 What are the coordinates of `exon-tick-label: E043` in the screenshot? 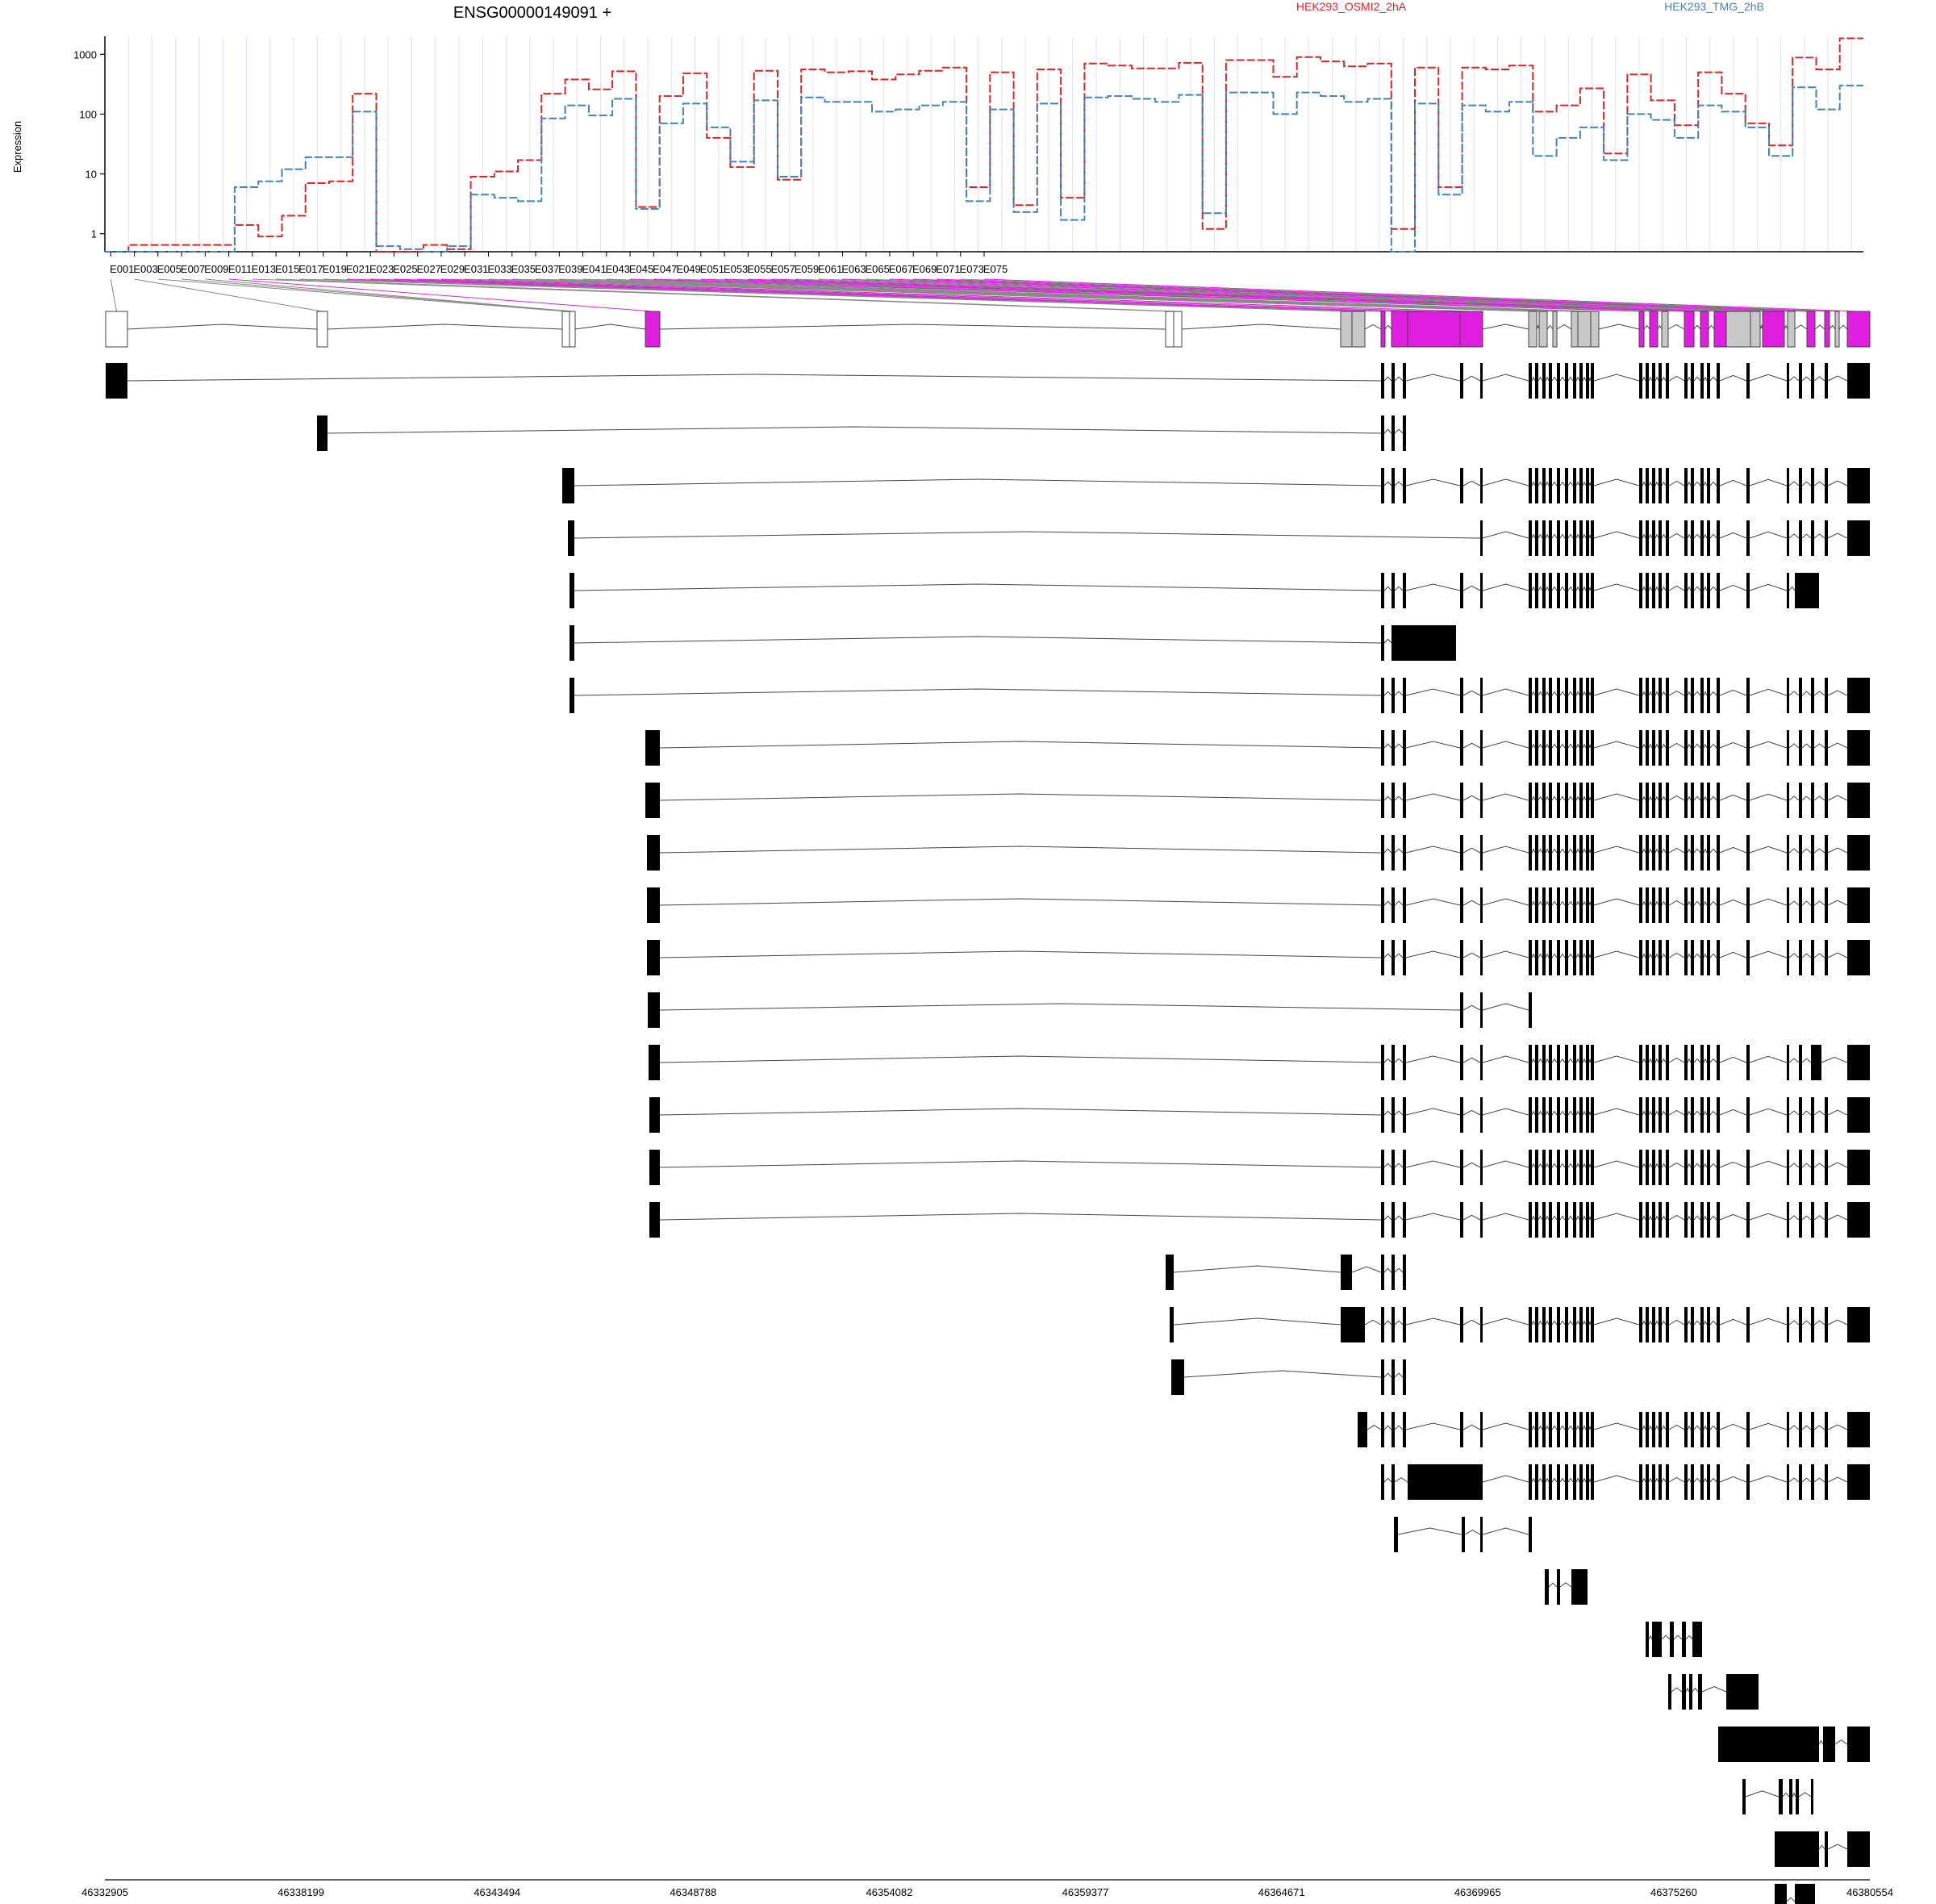 It's located at (618, 269).